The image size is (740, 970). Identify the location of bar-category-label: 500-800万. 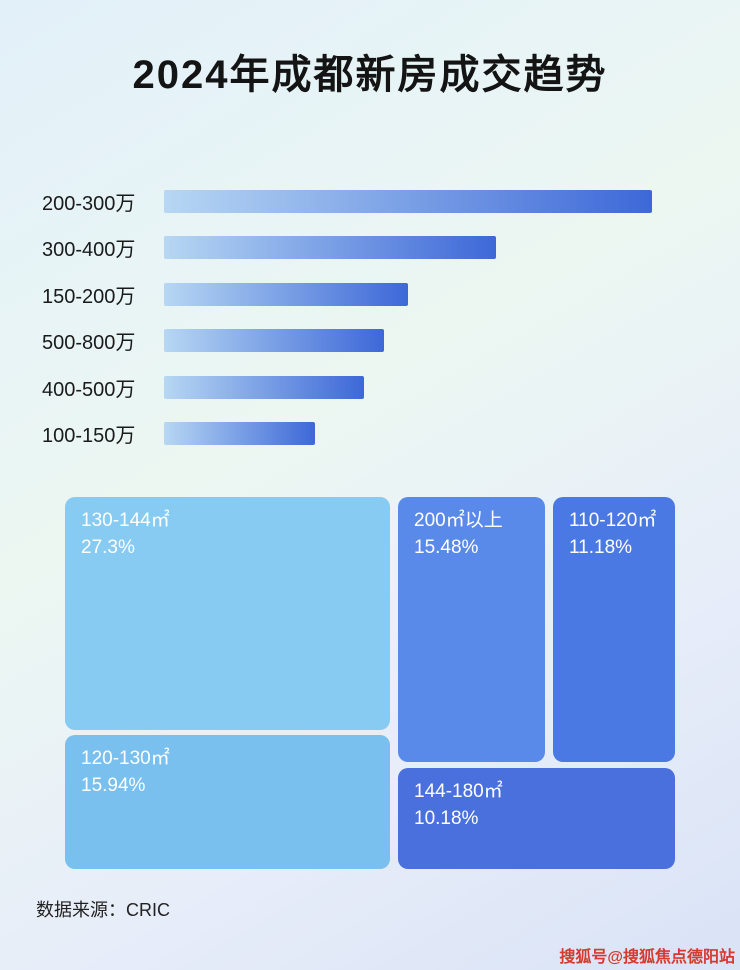
(89, 343).